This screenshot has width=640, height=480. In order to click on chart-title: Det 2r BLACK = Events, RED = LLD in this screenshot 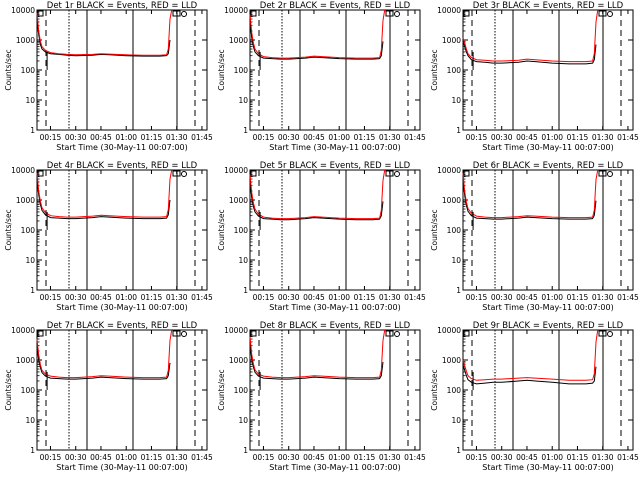, I will do `click(335, 6)`.